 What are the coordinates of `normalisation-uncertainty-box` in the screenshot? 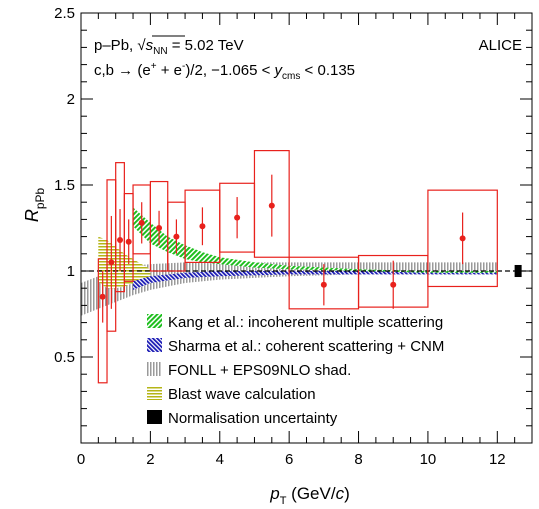 It's located at (518, 271).